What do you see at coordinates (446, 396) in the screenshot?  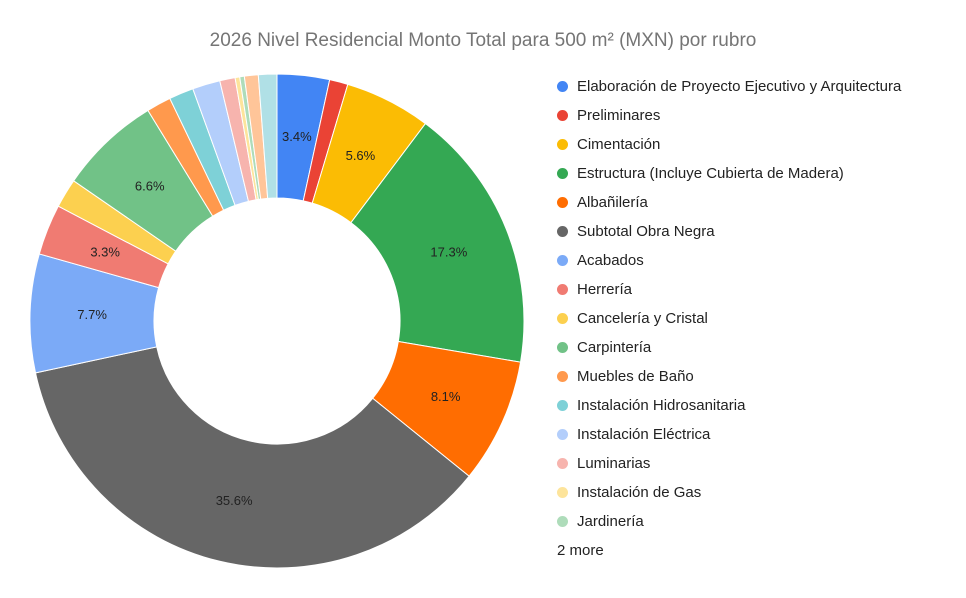 I see `slice-value-label: 8.1%` at bounding box center [446, 396].